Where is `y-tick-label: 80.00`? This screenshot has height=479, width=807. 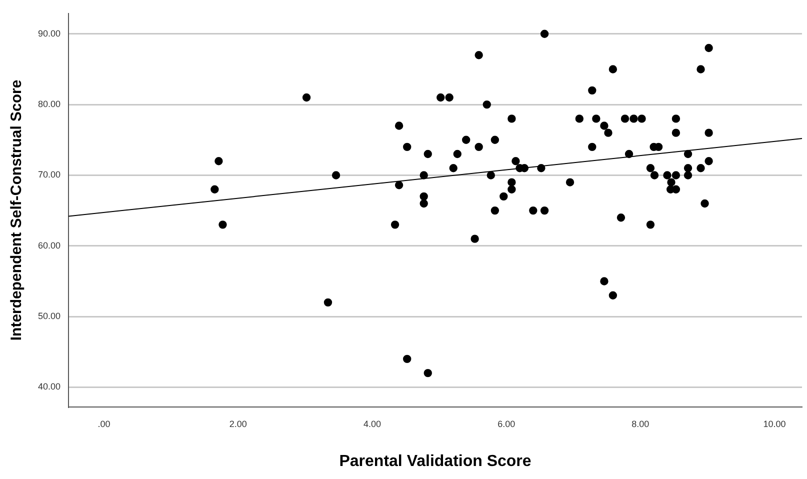 y-tick-label: 80.00 is located at coordinates (49, 104).